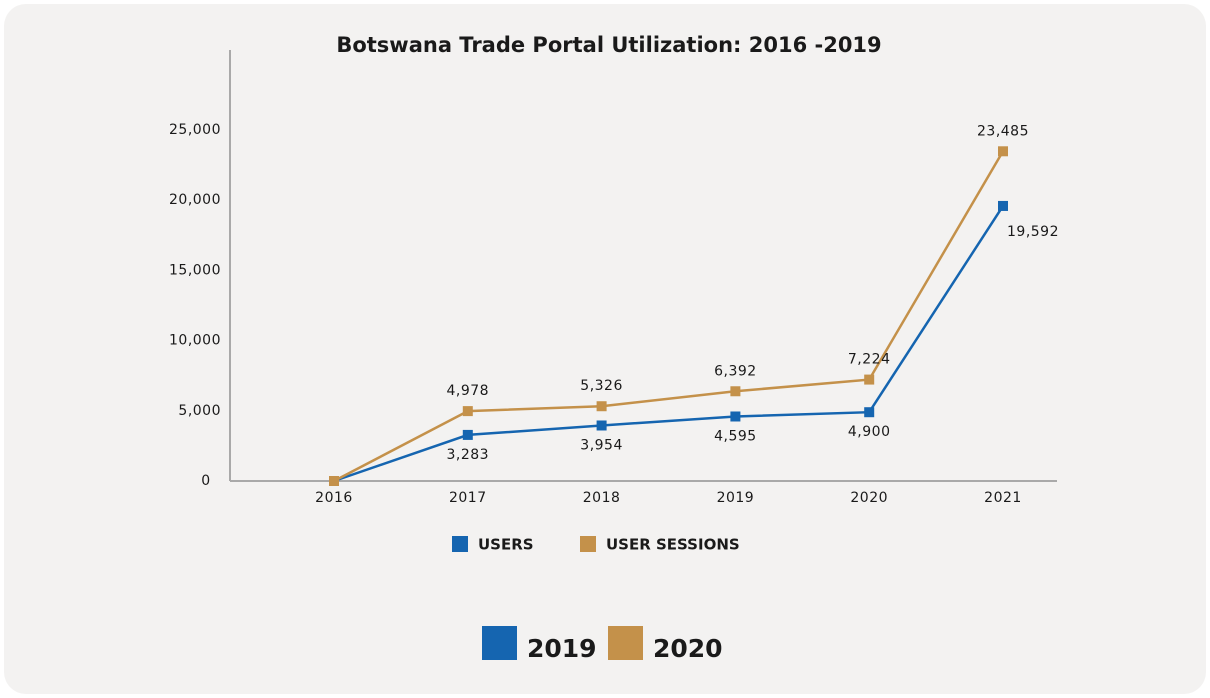 This screenshot has height=698, width=1210. What do you see at coordinates (735, 436) in the screenshot?
I see `data-label: 4,595` at bounding box center [735, 436].